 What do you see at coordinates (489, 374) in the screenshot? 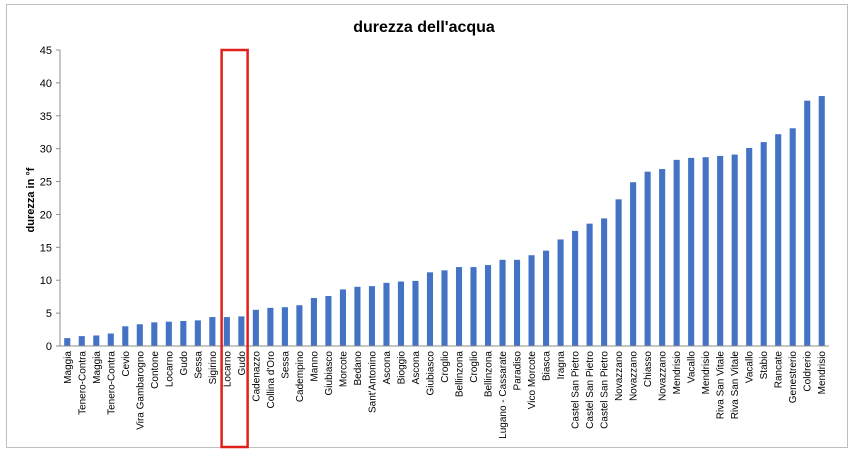
I see `category-label: Bellinzona` at bounding box center [489, 374].